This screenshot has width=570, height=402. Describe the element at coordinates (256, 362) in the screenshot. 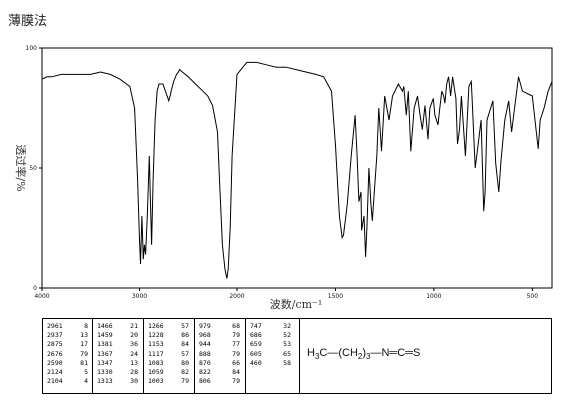

I see `peak-wavenumber: 460` at that location.